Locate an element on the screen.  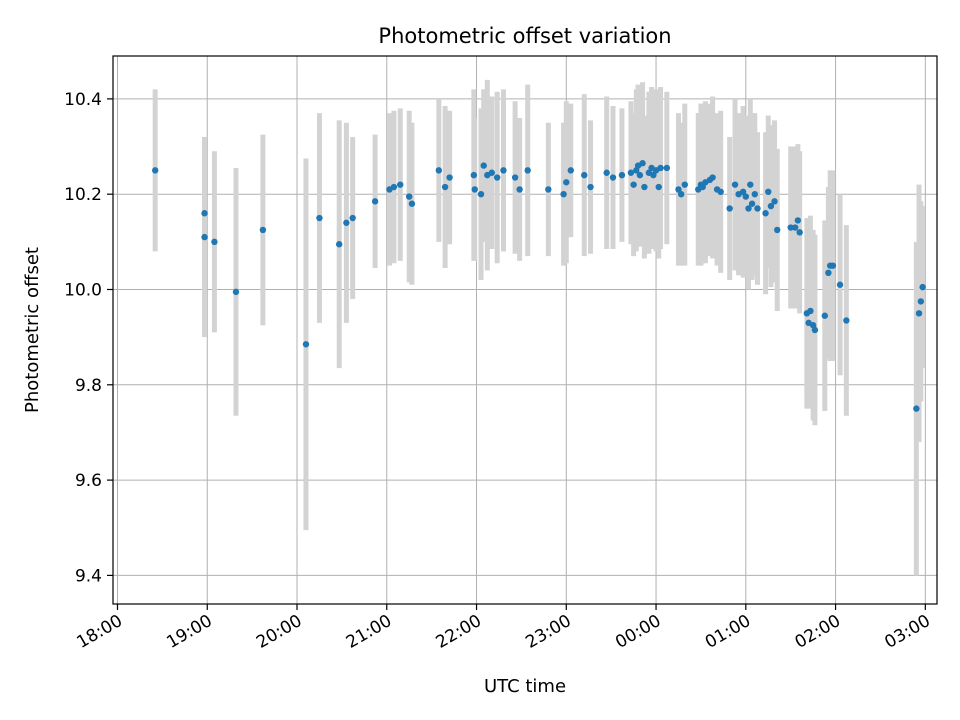
y-tick-label: 10.0 is located at coordinates (83, 290).